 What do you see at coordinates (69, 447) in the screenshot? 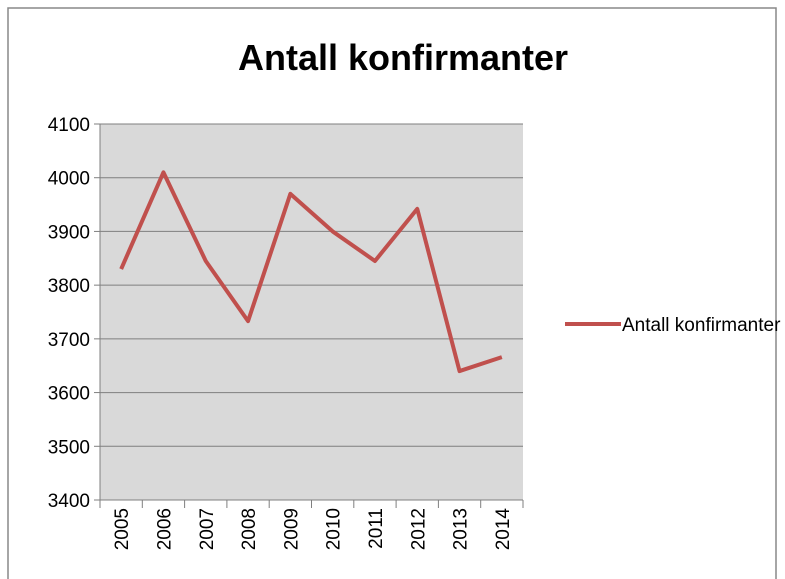
I see `y-tick-label: 3500` at bounding box center [69, 447].